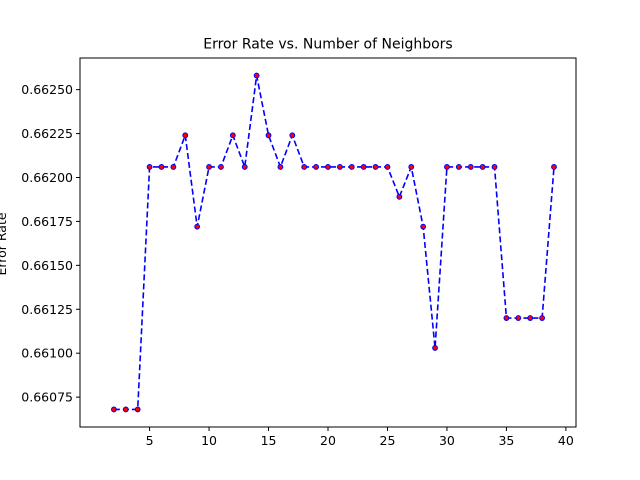 This screenshot has height=480, width=640. What do you see at coordinates (327, 45) in the screenshot?
I see `chart-title: Error Rate vs. Number of Neighbors` at bounding box center [327, 45].